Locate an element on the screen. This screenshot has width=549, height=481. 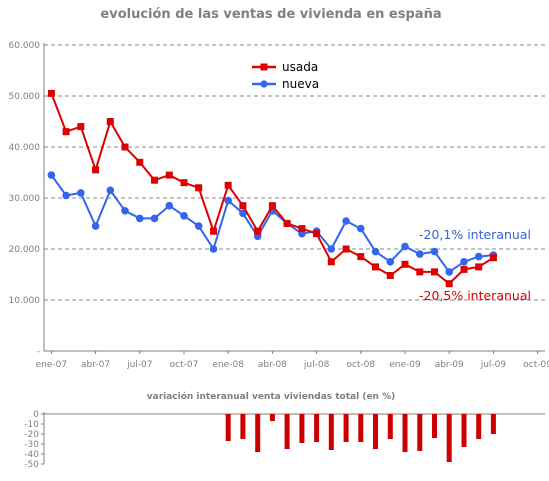
main-x-tick-label: abr-08 is located at coordinates (272, 365).